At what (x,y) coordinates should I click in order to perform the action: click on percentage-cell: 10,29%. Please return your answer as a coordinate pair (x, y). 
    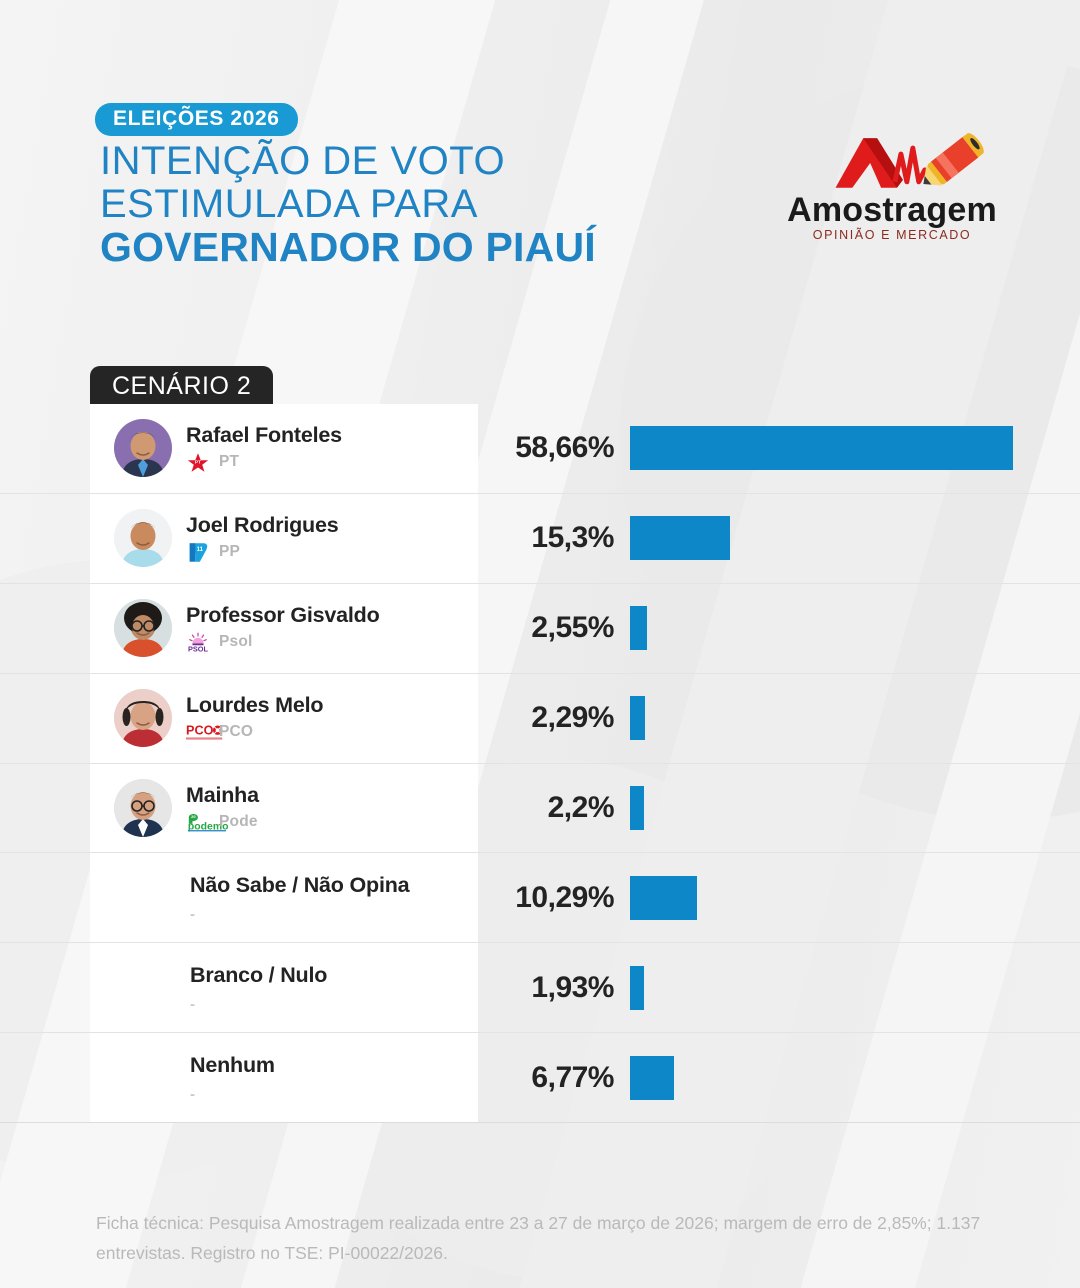
    Looking at the image, I should click on (554, 897).